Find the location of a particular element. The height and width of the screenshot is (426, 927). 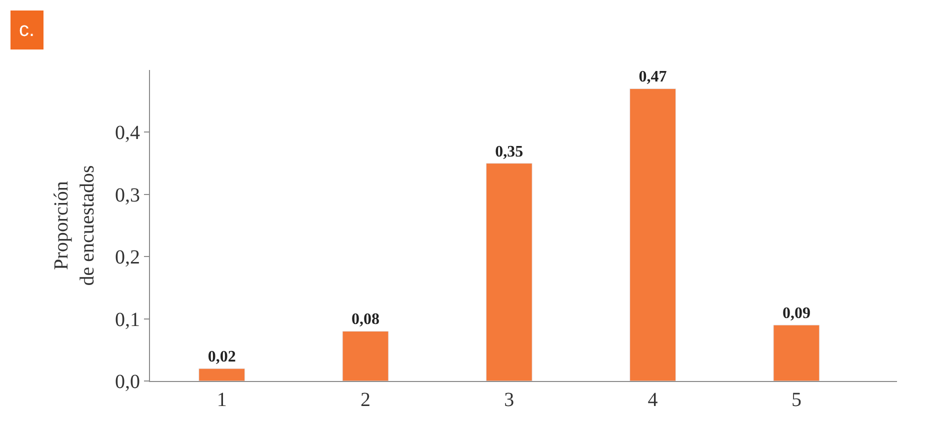

data-label: 0,47 is located at coordinates (652, 77).